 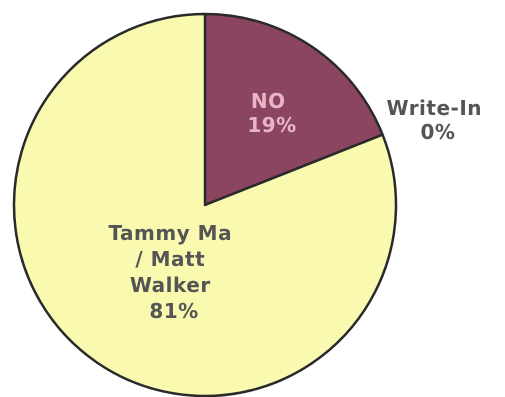 What do you see at coordinates (170, 233) in the screenshot?
I see `slice-label-tammy-line1: Tammy Ma` at bounding box center [170, 233].